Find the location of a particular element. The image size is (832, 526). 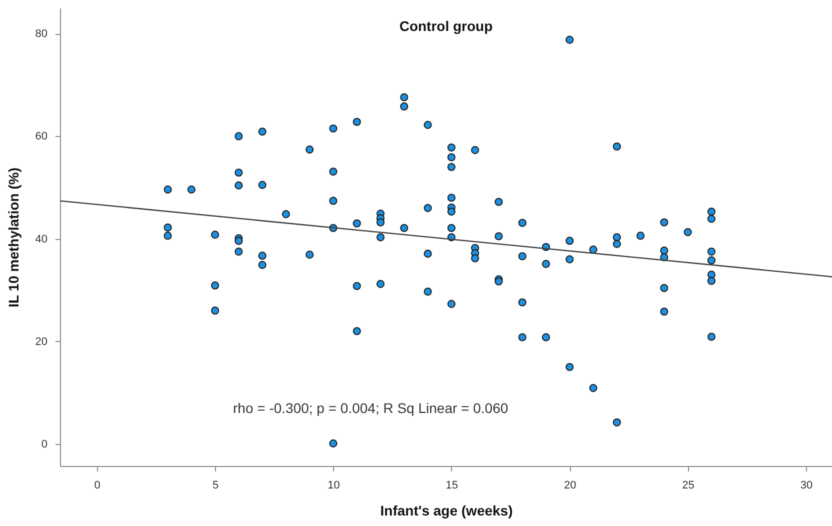

x-tick-label: 30 is located at coordinates (806, 486).